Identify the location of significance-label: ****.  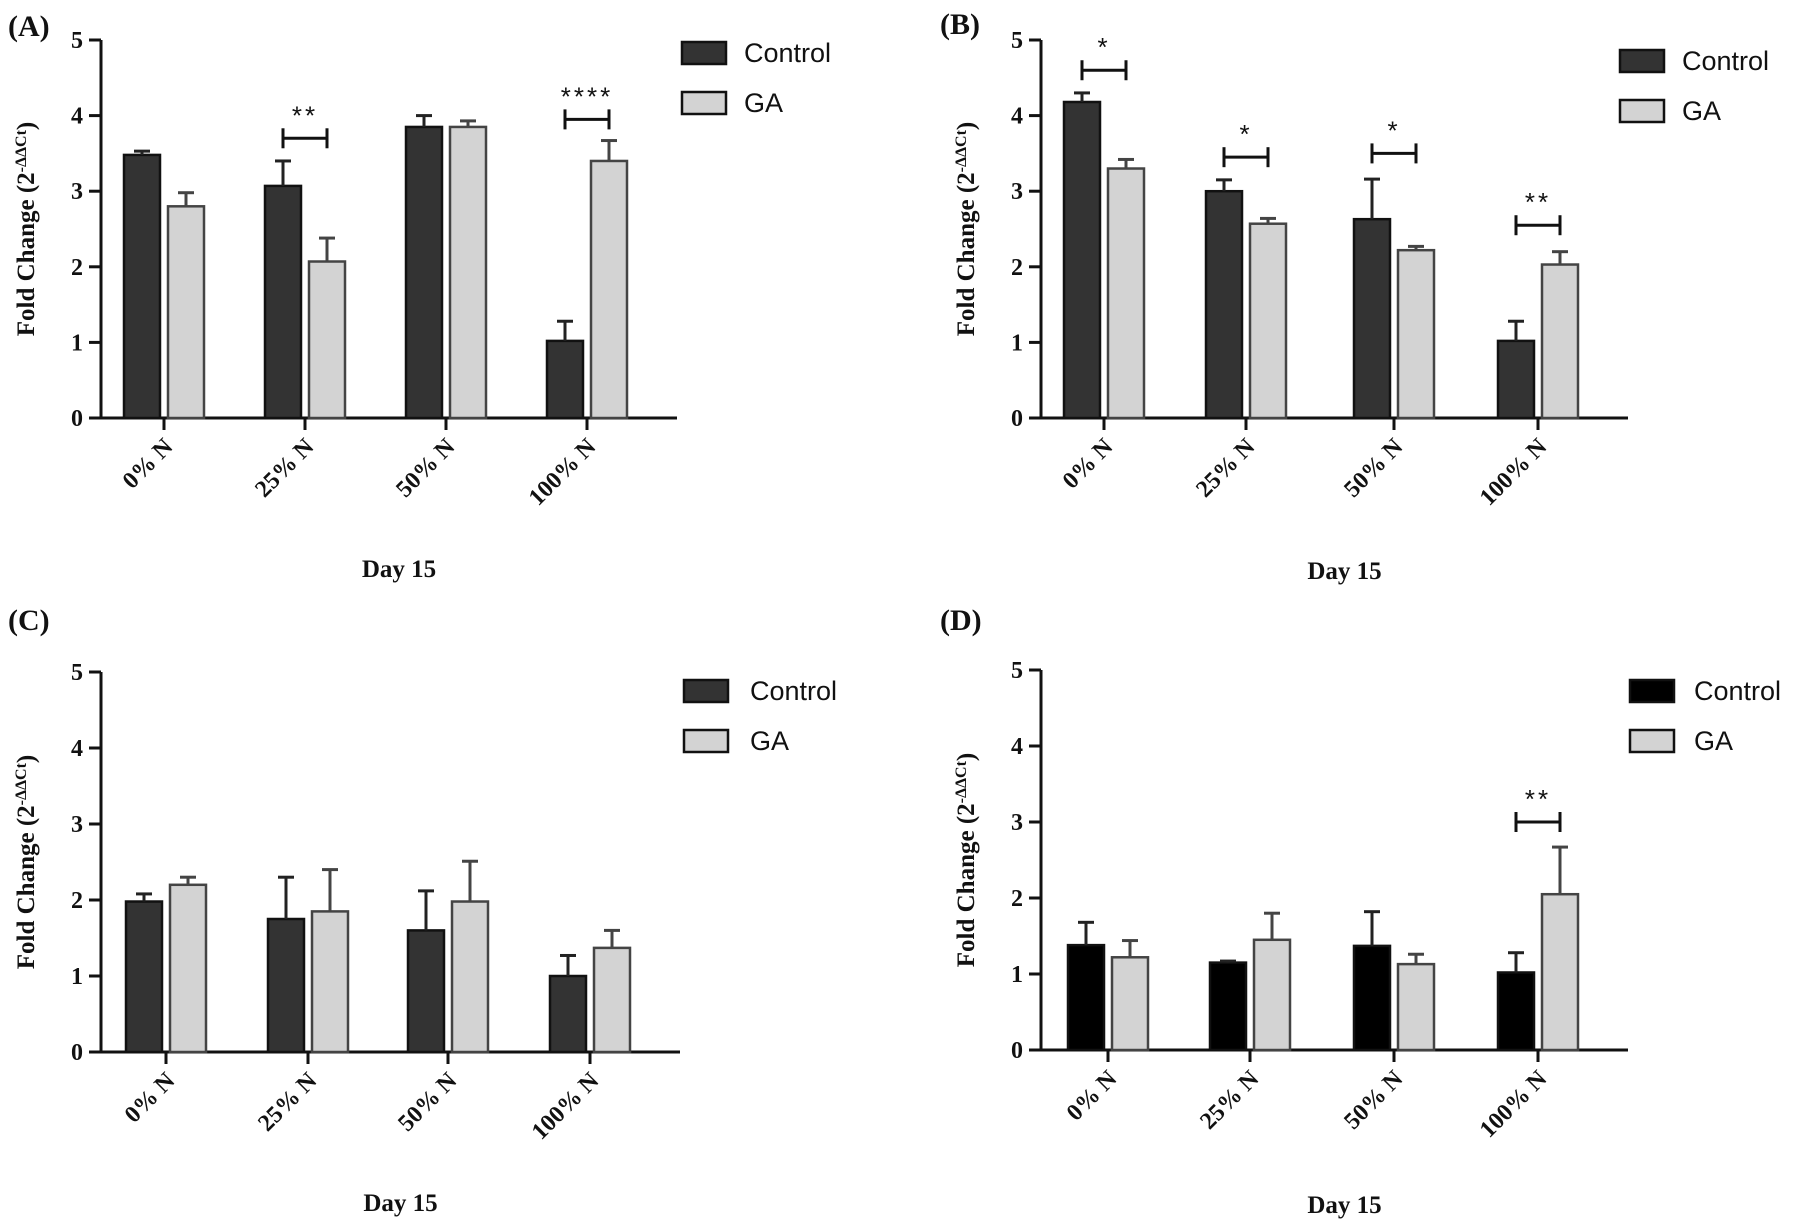
(587, 96).